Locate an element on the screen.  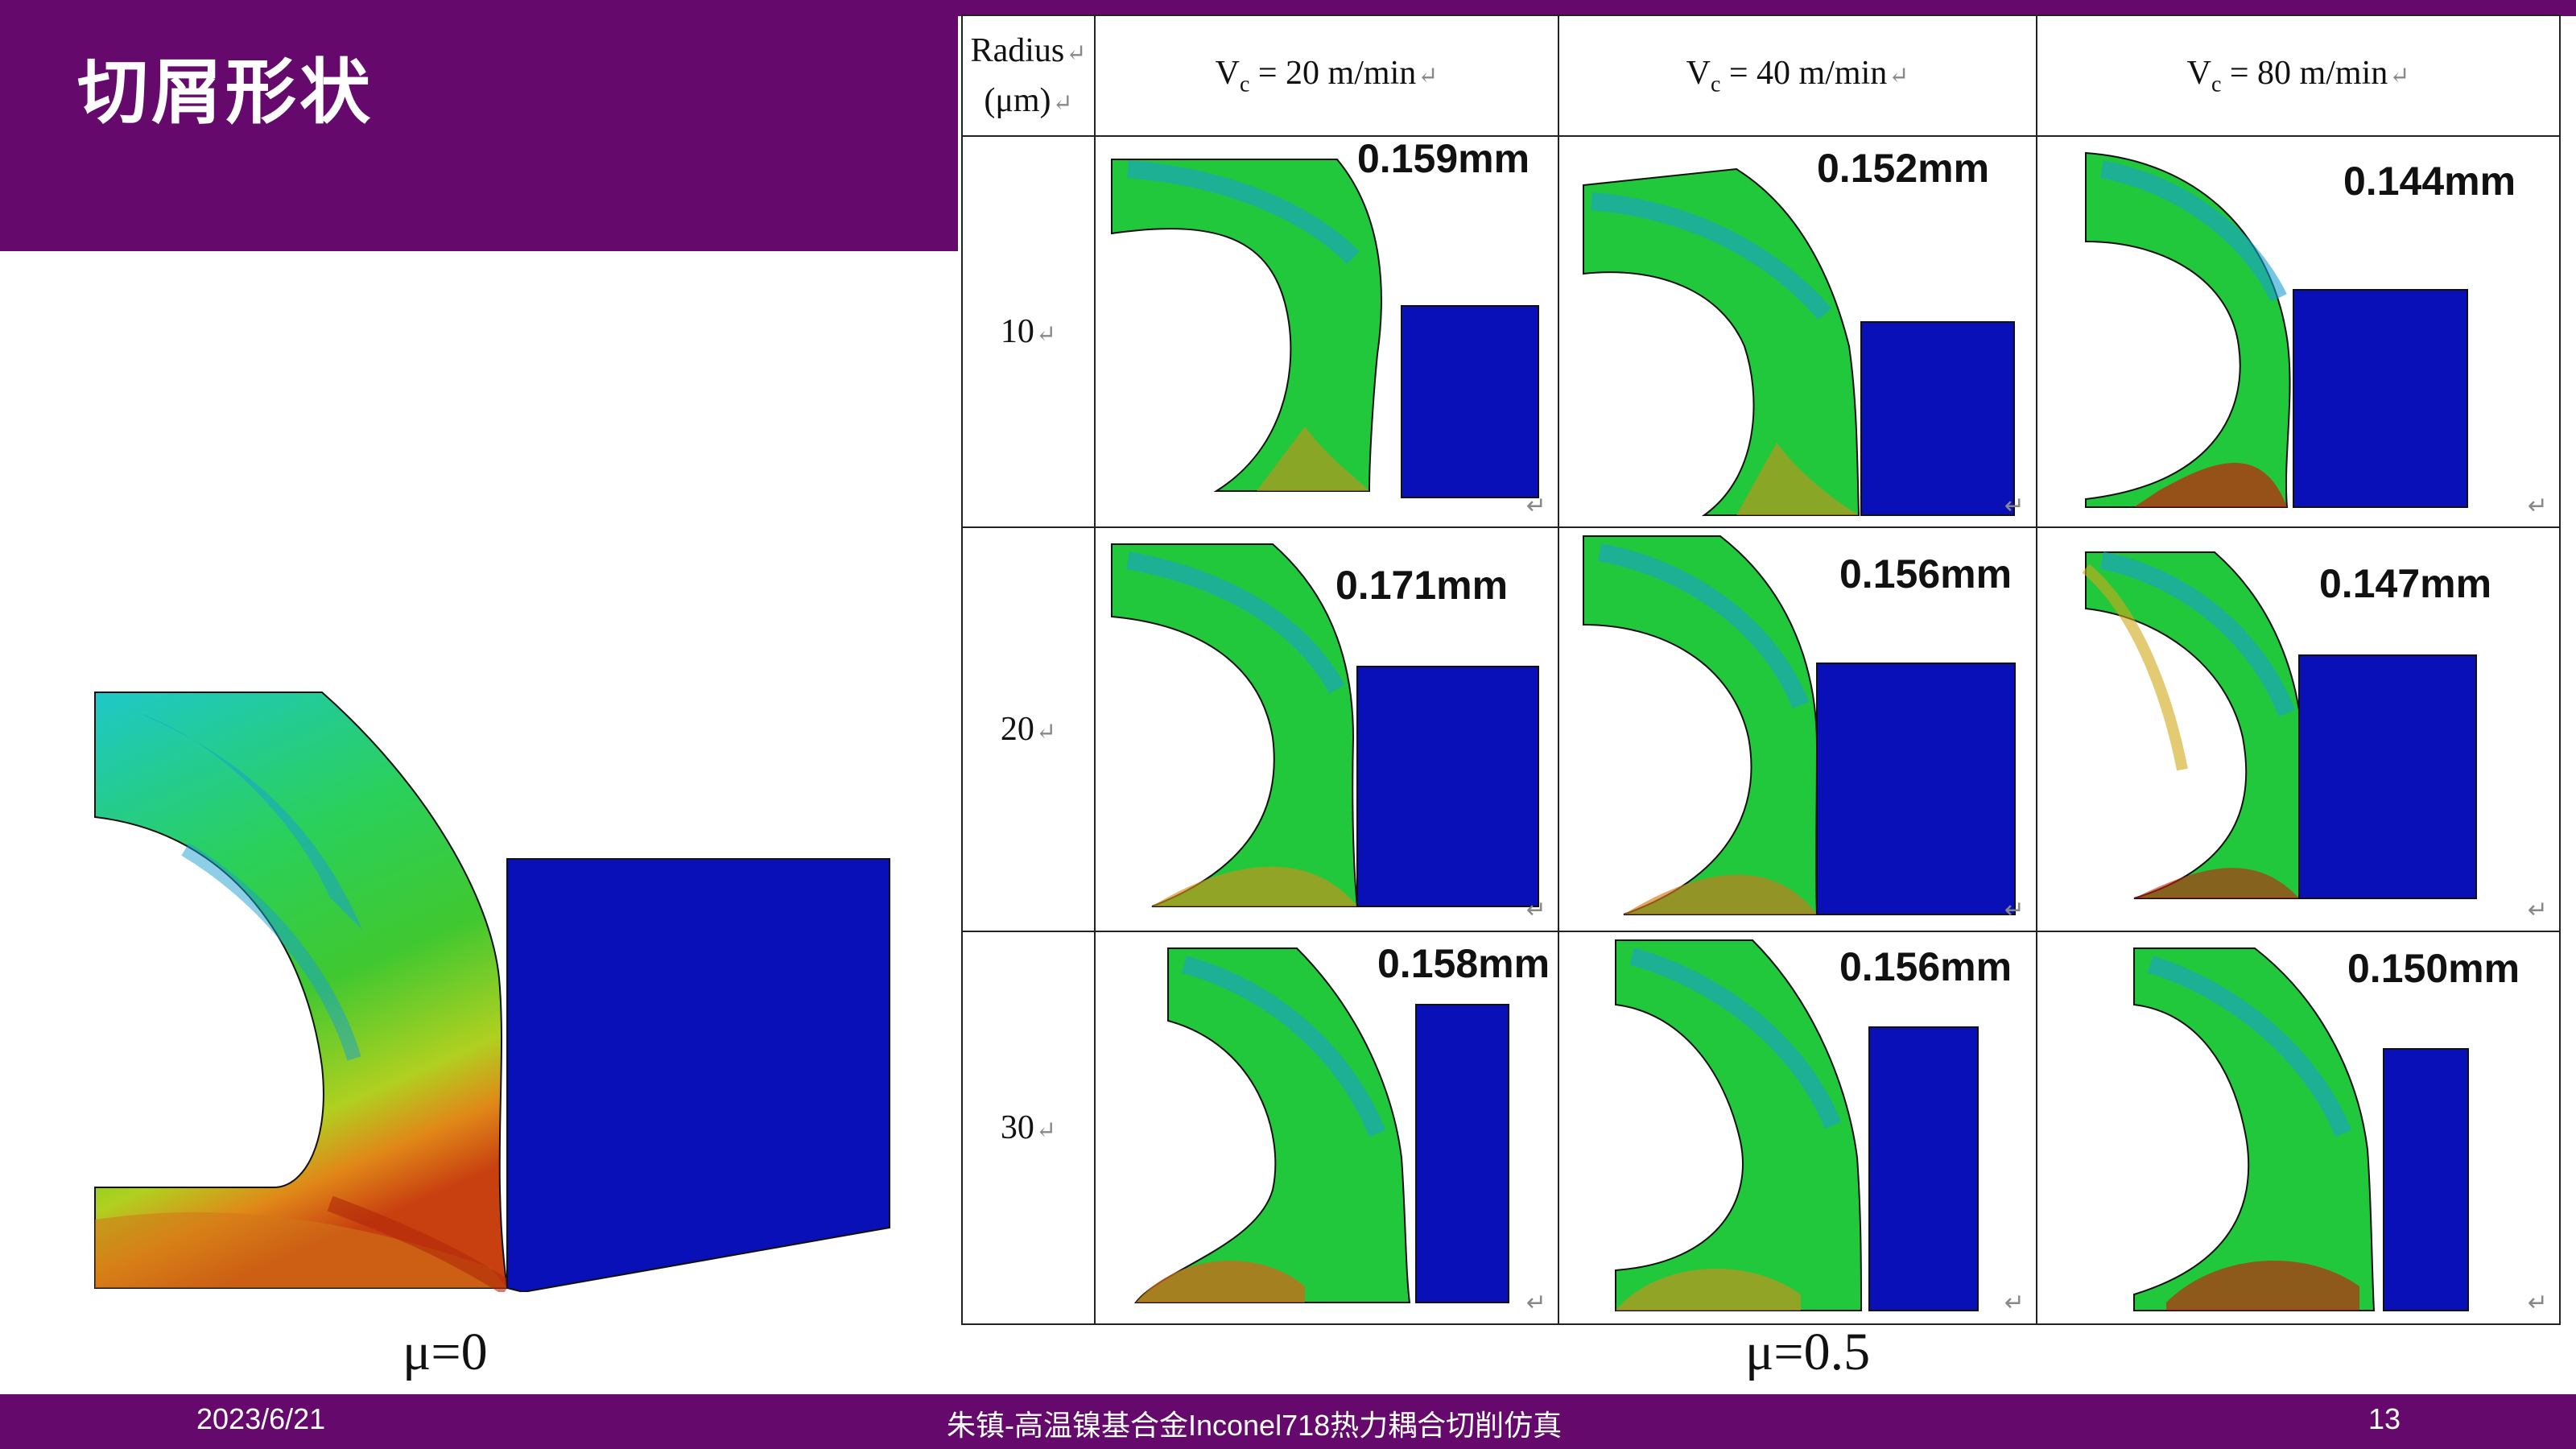
sim-cell: 0.158mm ↵ is located at coordinates (1326, 1128).